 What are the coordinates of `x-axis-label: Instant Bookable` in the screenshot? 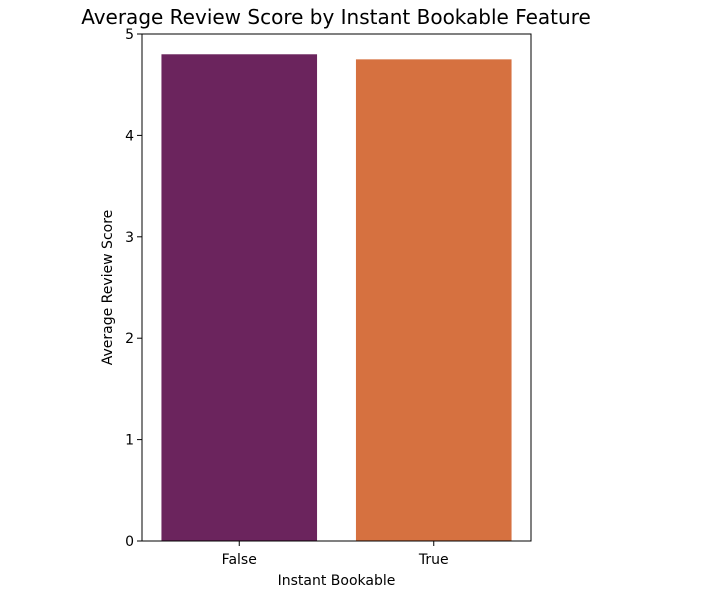 It's located at (337, 581).